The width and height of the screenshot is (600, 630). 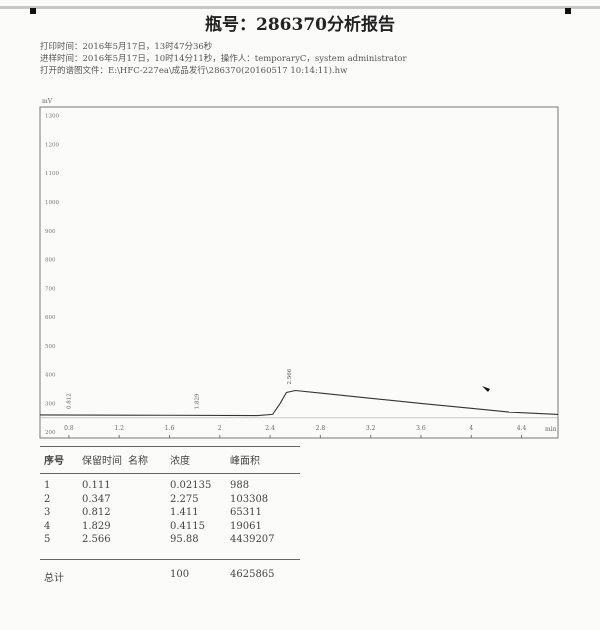 I want to click on table-cell: 2, so click(x=47, y=499).